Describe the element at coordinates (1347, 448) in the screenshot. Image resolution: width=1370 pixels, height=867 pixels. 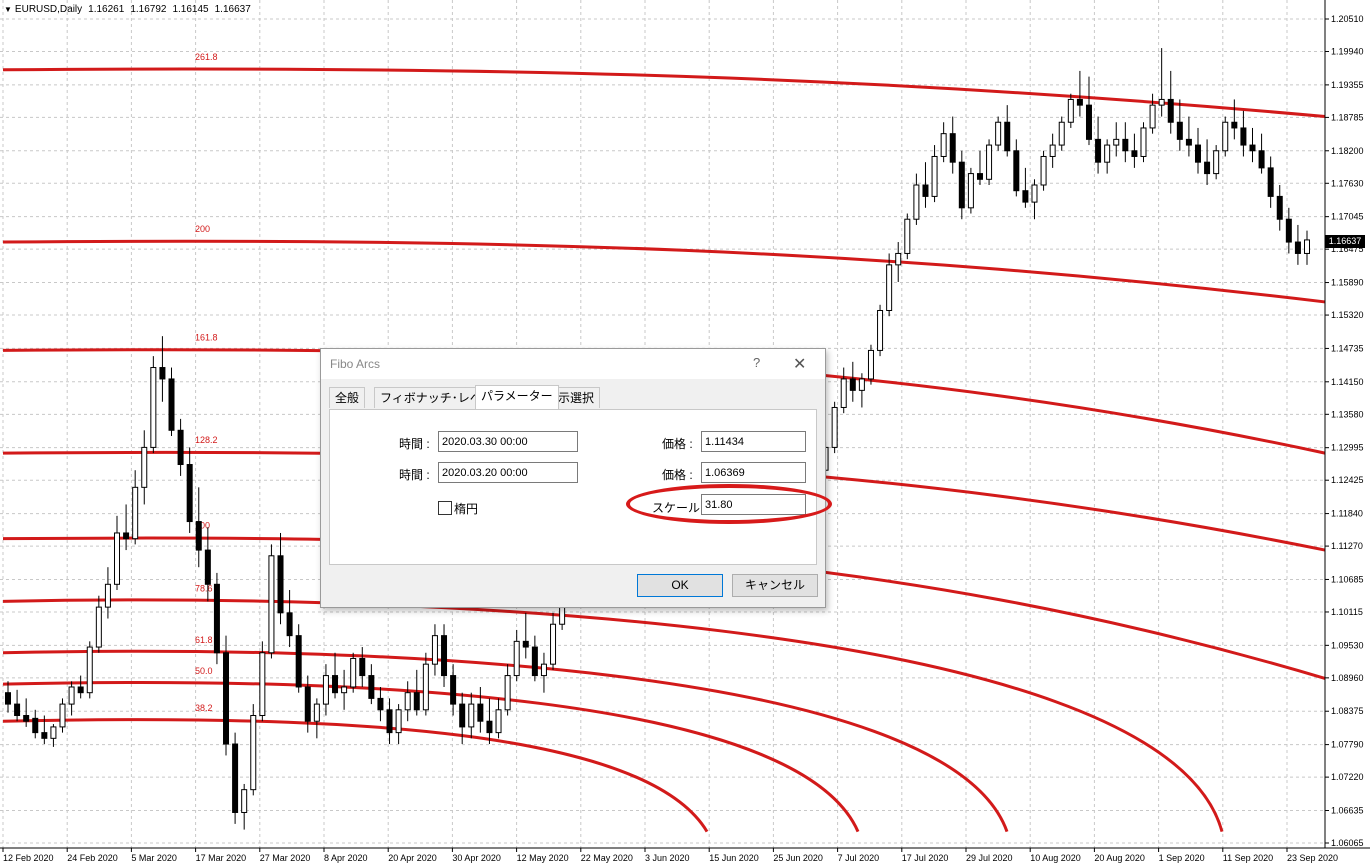
I see `price-tick-label: 1.12995` at that location.